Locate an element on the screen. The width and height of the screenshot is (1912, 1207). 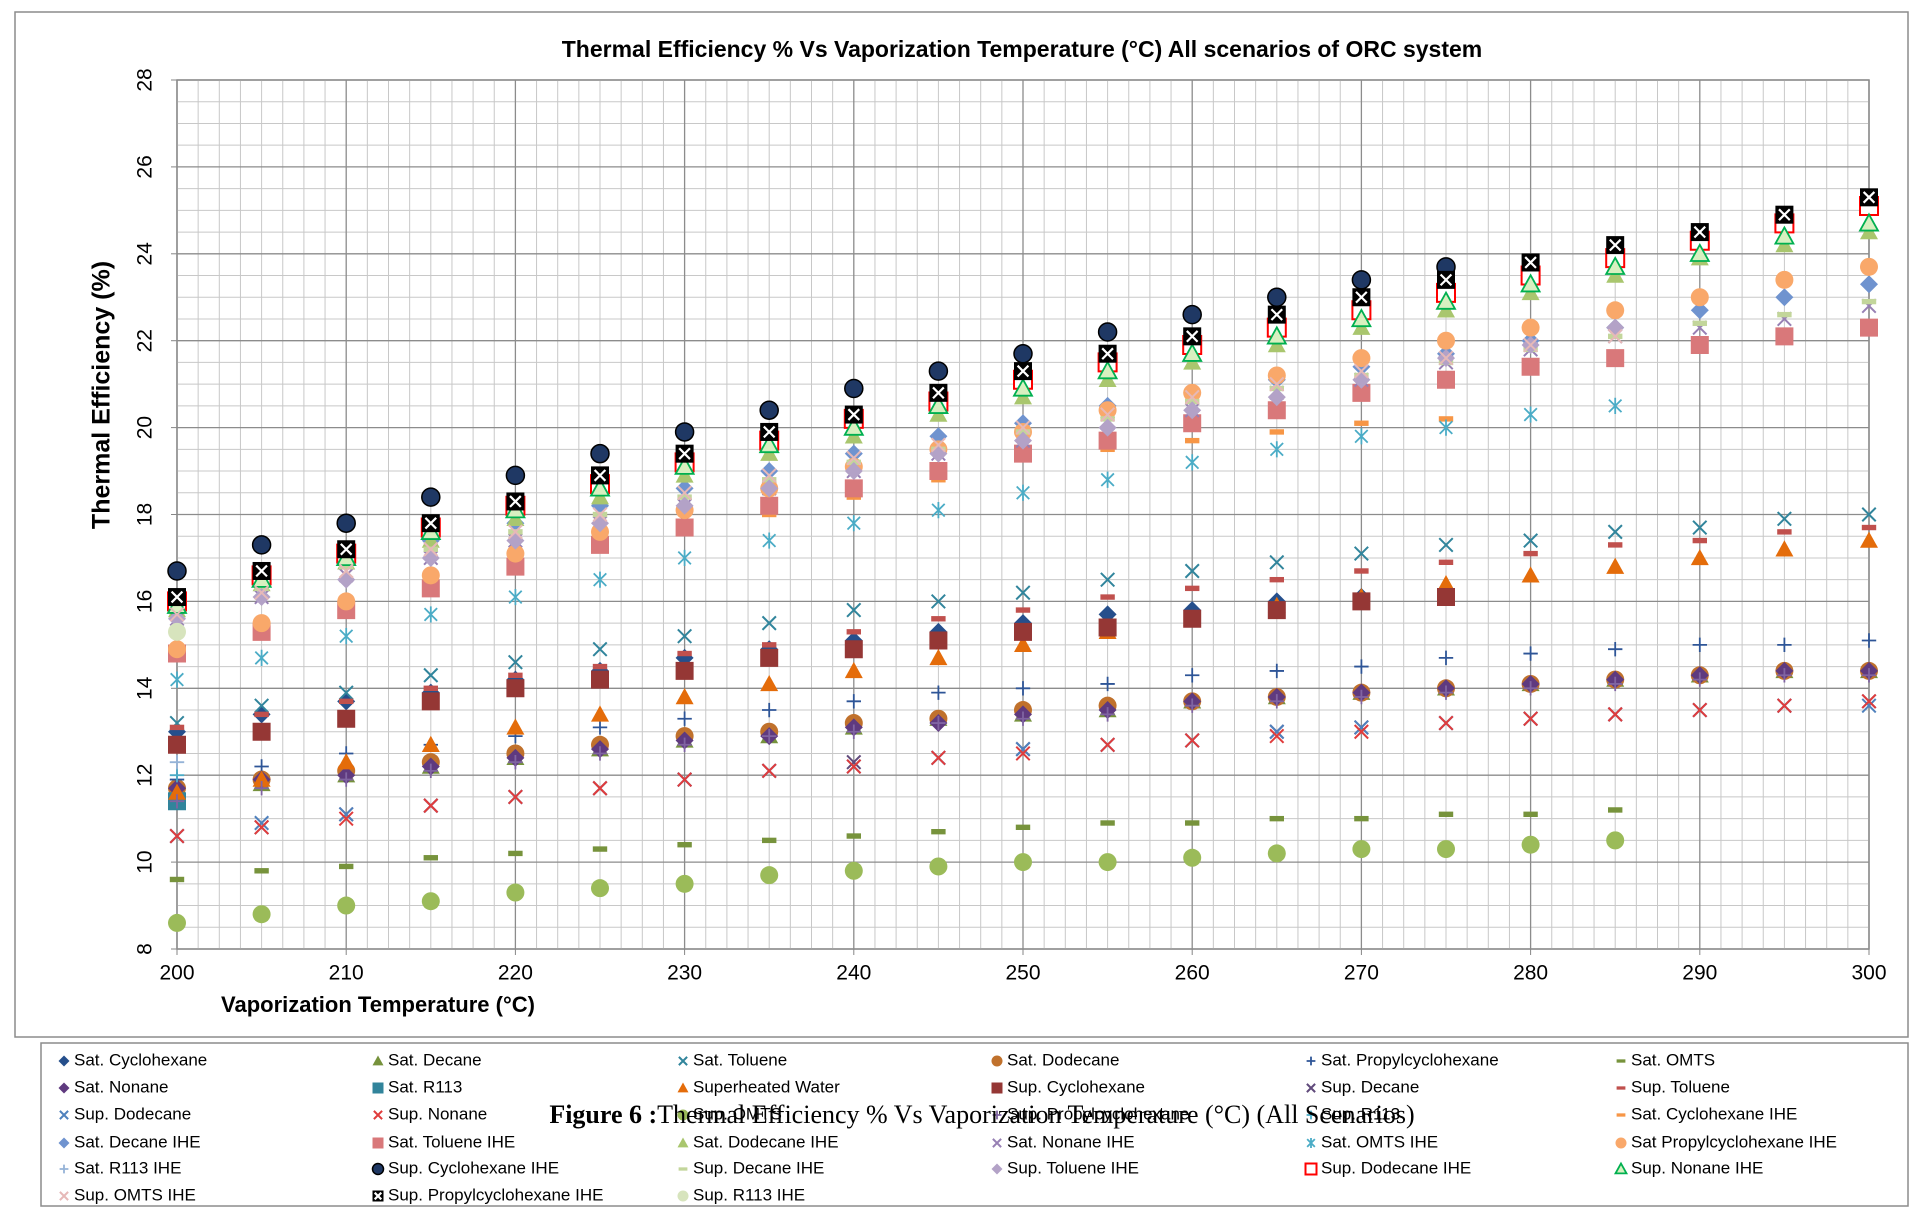
x-tick-label: 260 is located at coordinates (1192, 973).